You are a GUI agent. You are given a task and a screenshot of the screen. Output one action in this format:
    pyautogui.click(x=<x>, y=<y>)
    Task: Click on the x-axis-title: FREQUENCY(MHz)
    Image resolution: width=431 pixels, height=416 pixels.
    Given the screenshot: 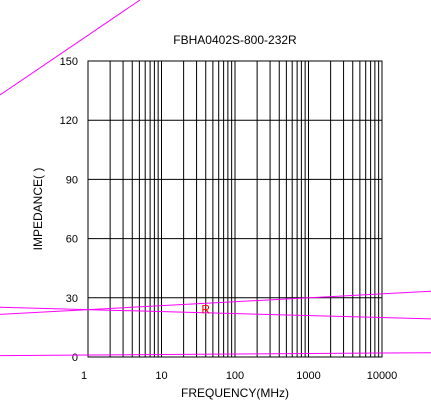 What is the action you would take?
    pyautogui.click(x=235, y=393)
    